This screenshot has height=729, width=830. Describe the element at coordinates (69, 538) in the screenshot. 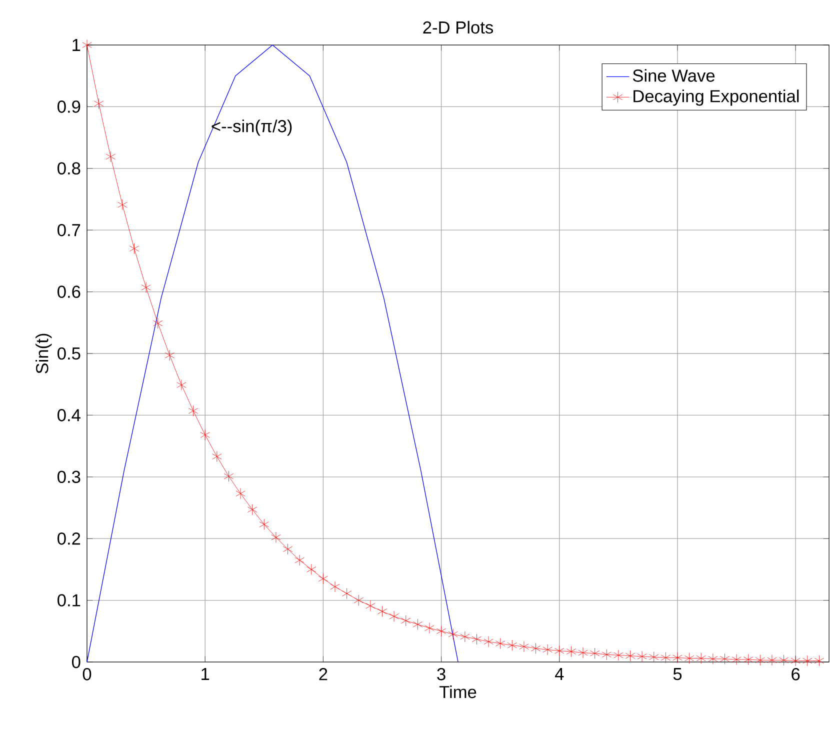

I see `y-tick-label: 0.2` at that location.